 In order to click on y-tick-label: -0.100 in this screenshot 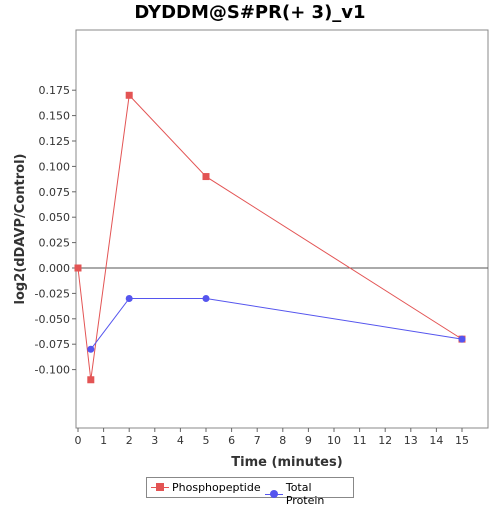, I will do `click(52, 370)`.